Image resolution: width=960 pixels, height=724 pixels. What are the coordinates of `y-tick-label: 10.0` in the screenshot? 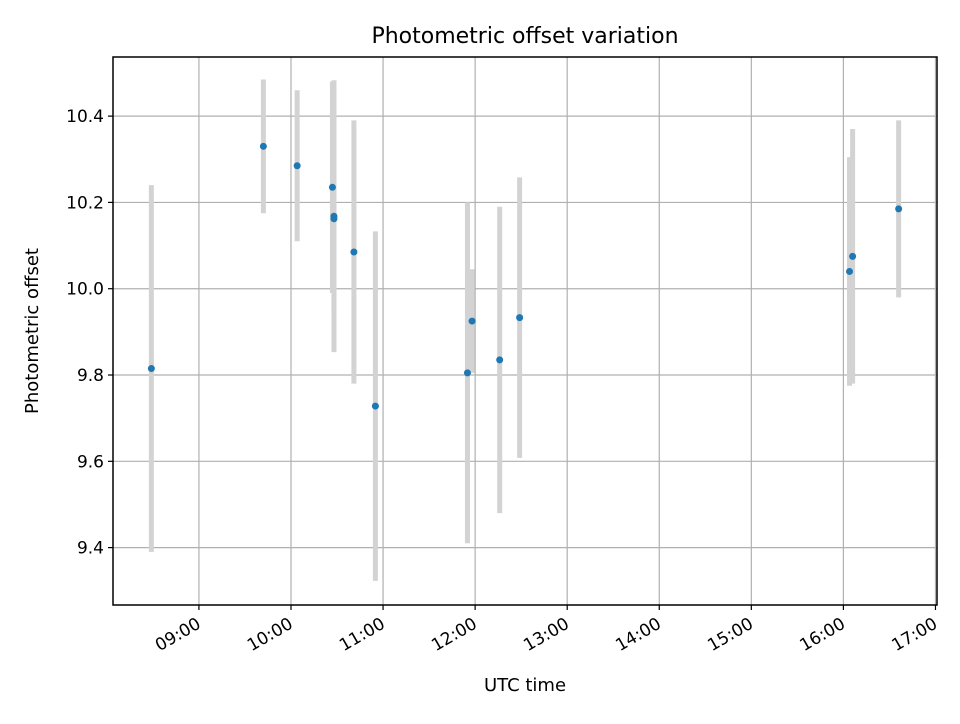 It's located at (85, 290).